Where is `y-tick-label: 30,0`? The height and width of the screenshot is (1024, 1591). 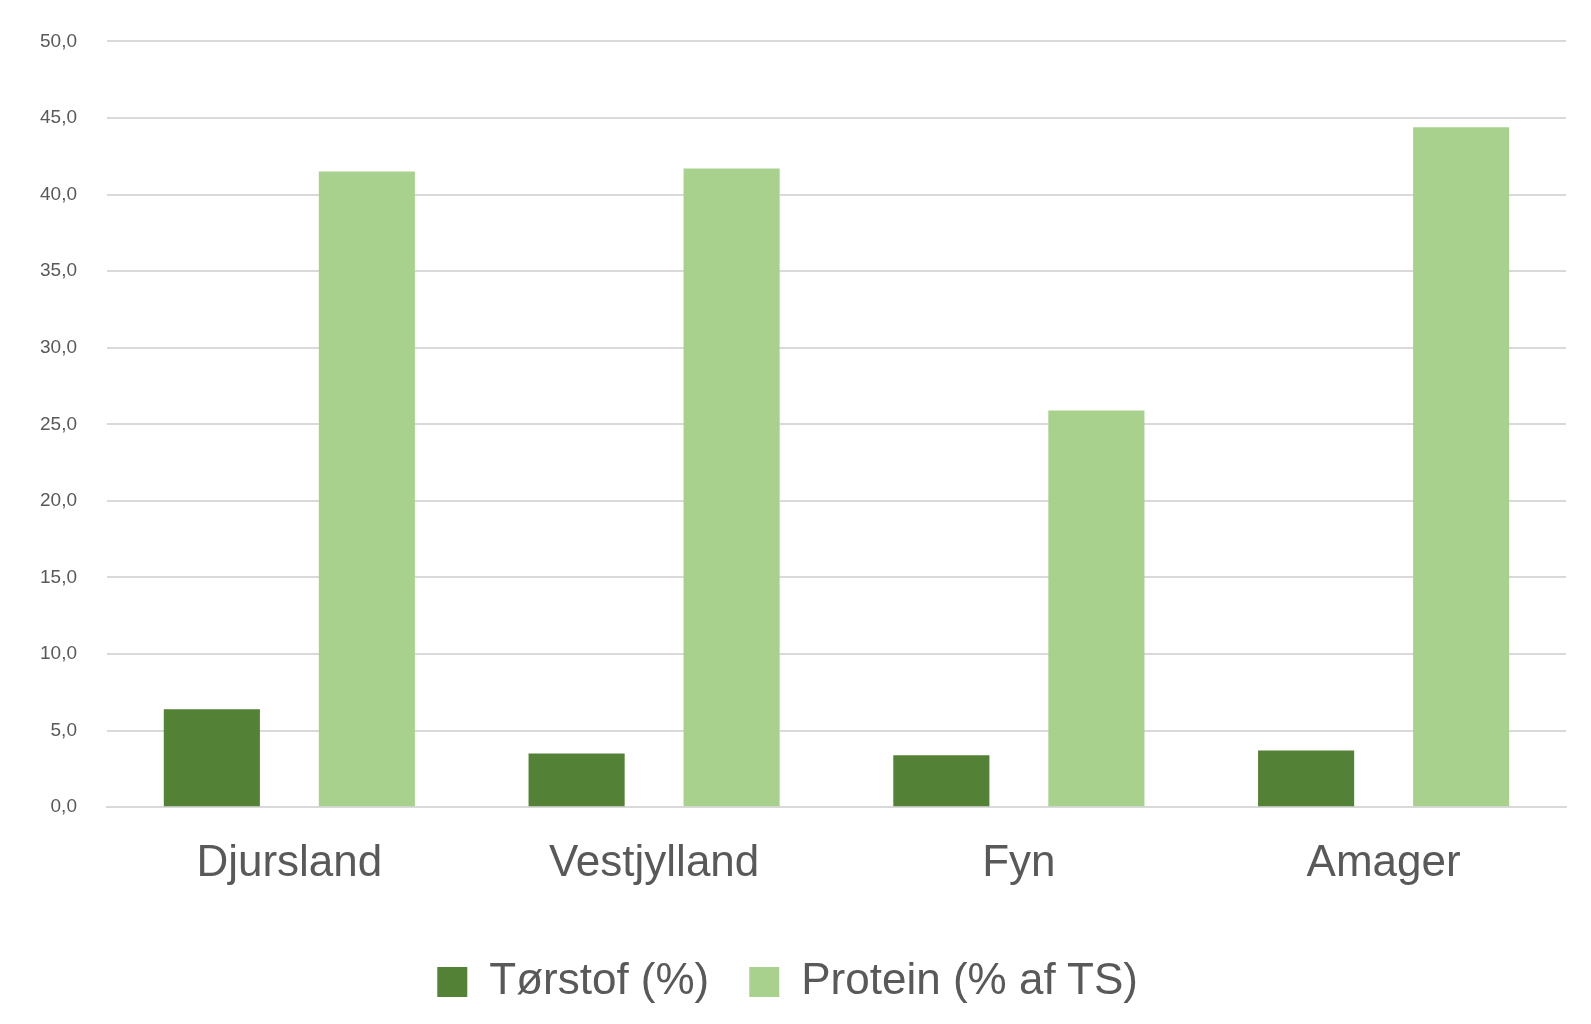
y-tick-label: 30,0 is located at coordinates (58, 346).